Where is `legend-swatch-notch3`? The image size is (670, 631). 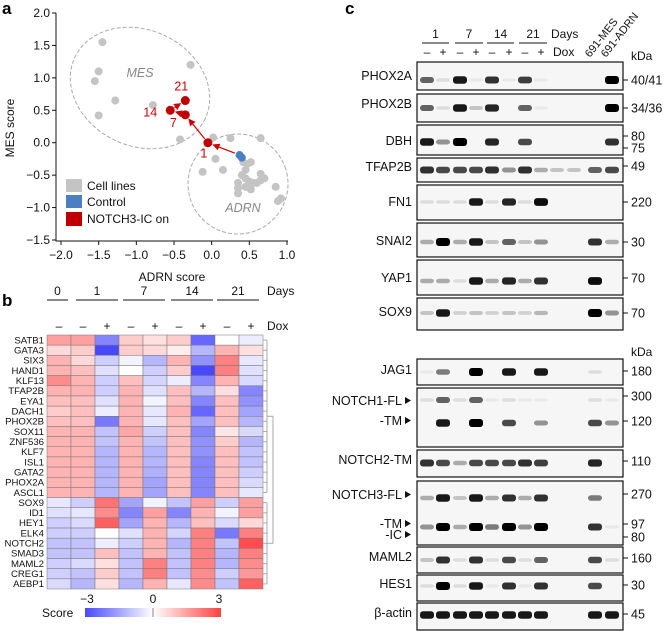 legend-swatch-notch3 is located at coordinates (74, 219).